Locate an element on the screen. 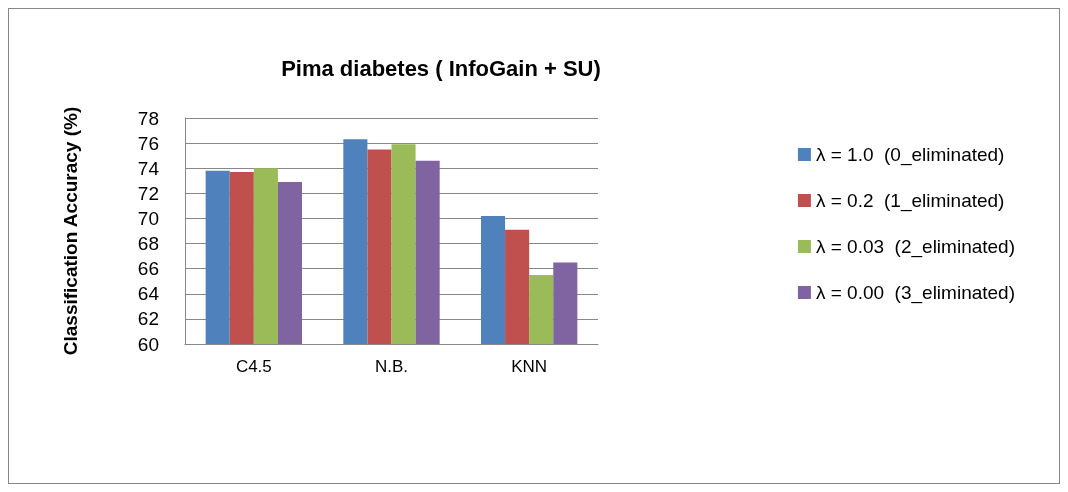  y-tick-label: 64 is located at coordinates (148, 294).